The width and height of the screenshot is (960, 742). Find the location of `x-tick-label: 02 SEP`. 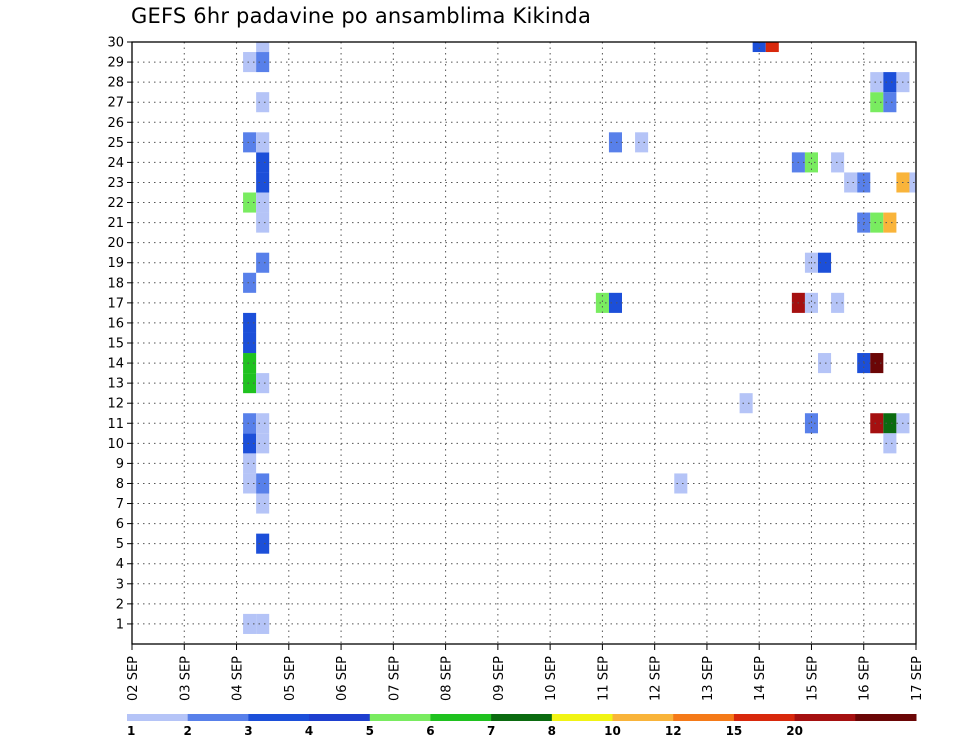

x-tick-label: 02 SEP is located at coordinates (133, 678).